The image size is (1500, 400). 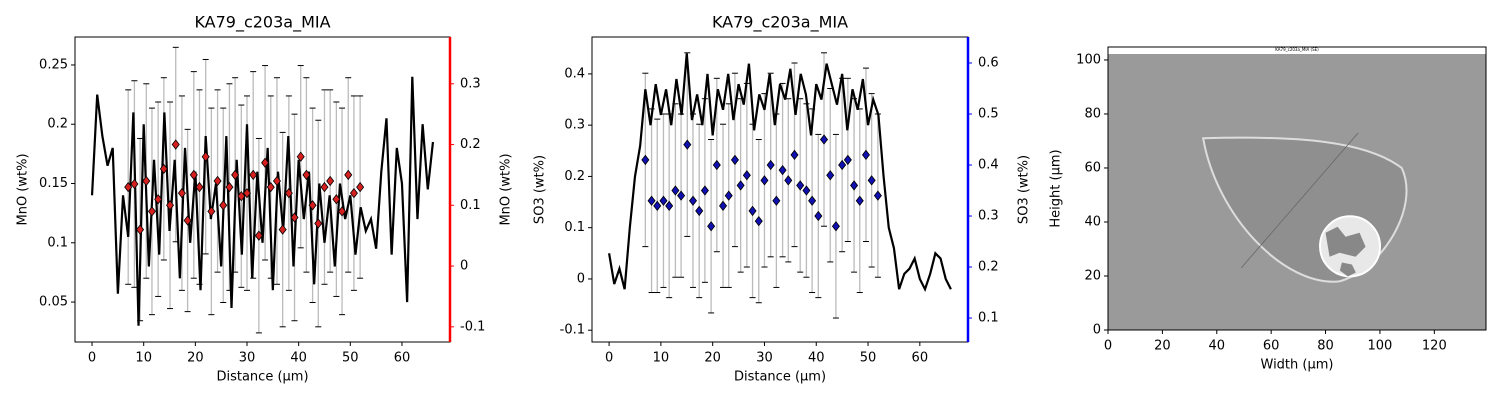 I want to click on data-line, so click(x=780, y=173).